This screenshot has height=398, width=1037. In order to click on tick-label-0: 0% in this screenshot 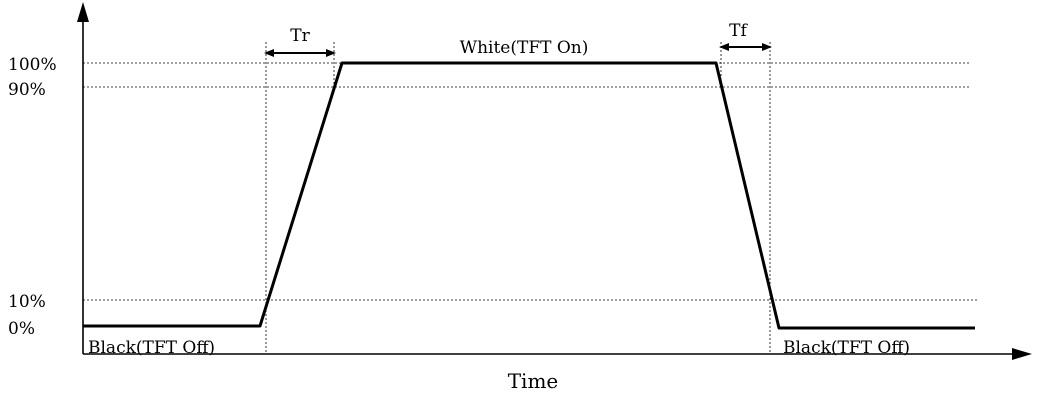, I will do `click(21, 329)`.